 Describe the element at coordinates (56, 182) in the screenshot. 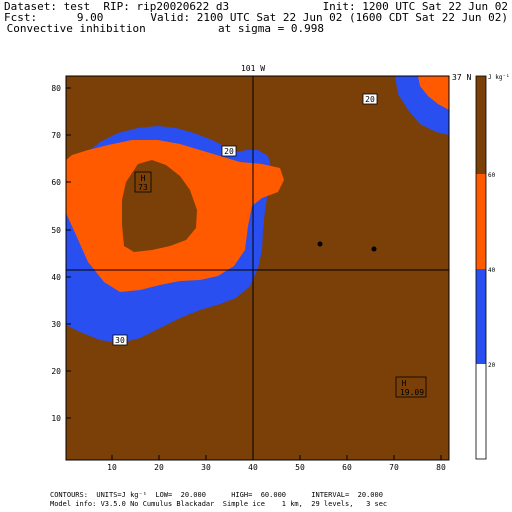

I see `y-tick-label: 60` at that location.